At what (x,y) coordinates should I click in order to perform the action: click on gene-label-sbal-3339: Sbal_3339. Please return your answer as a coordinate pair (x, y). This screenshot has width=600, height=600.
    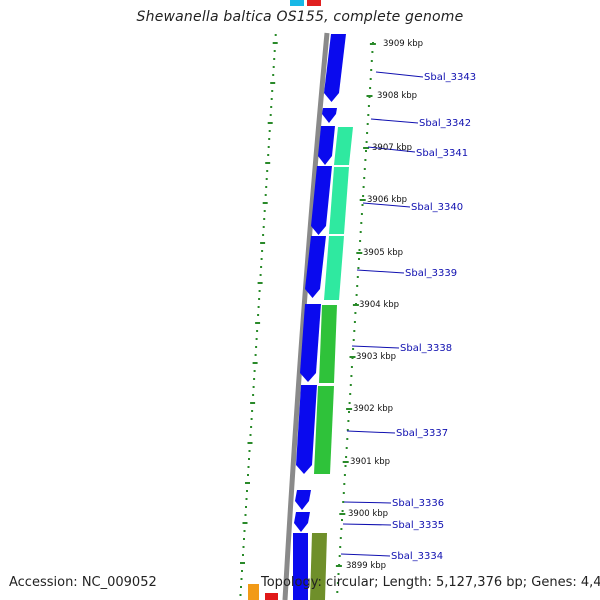
    Looking at the image, I should click on (431, 273).